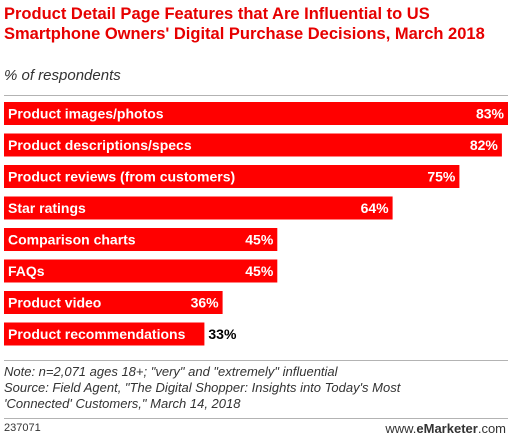 Image resolution: width=512 pixels, height=438 pixels. What do you see at coordinates (22, 428) in the screenshot?
I see `chart-id: 237071` at bounding box center [22, 428].